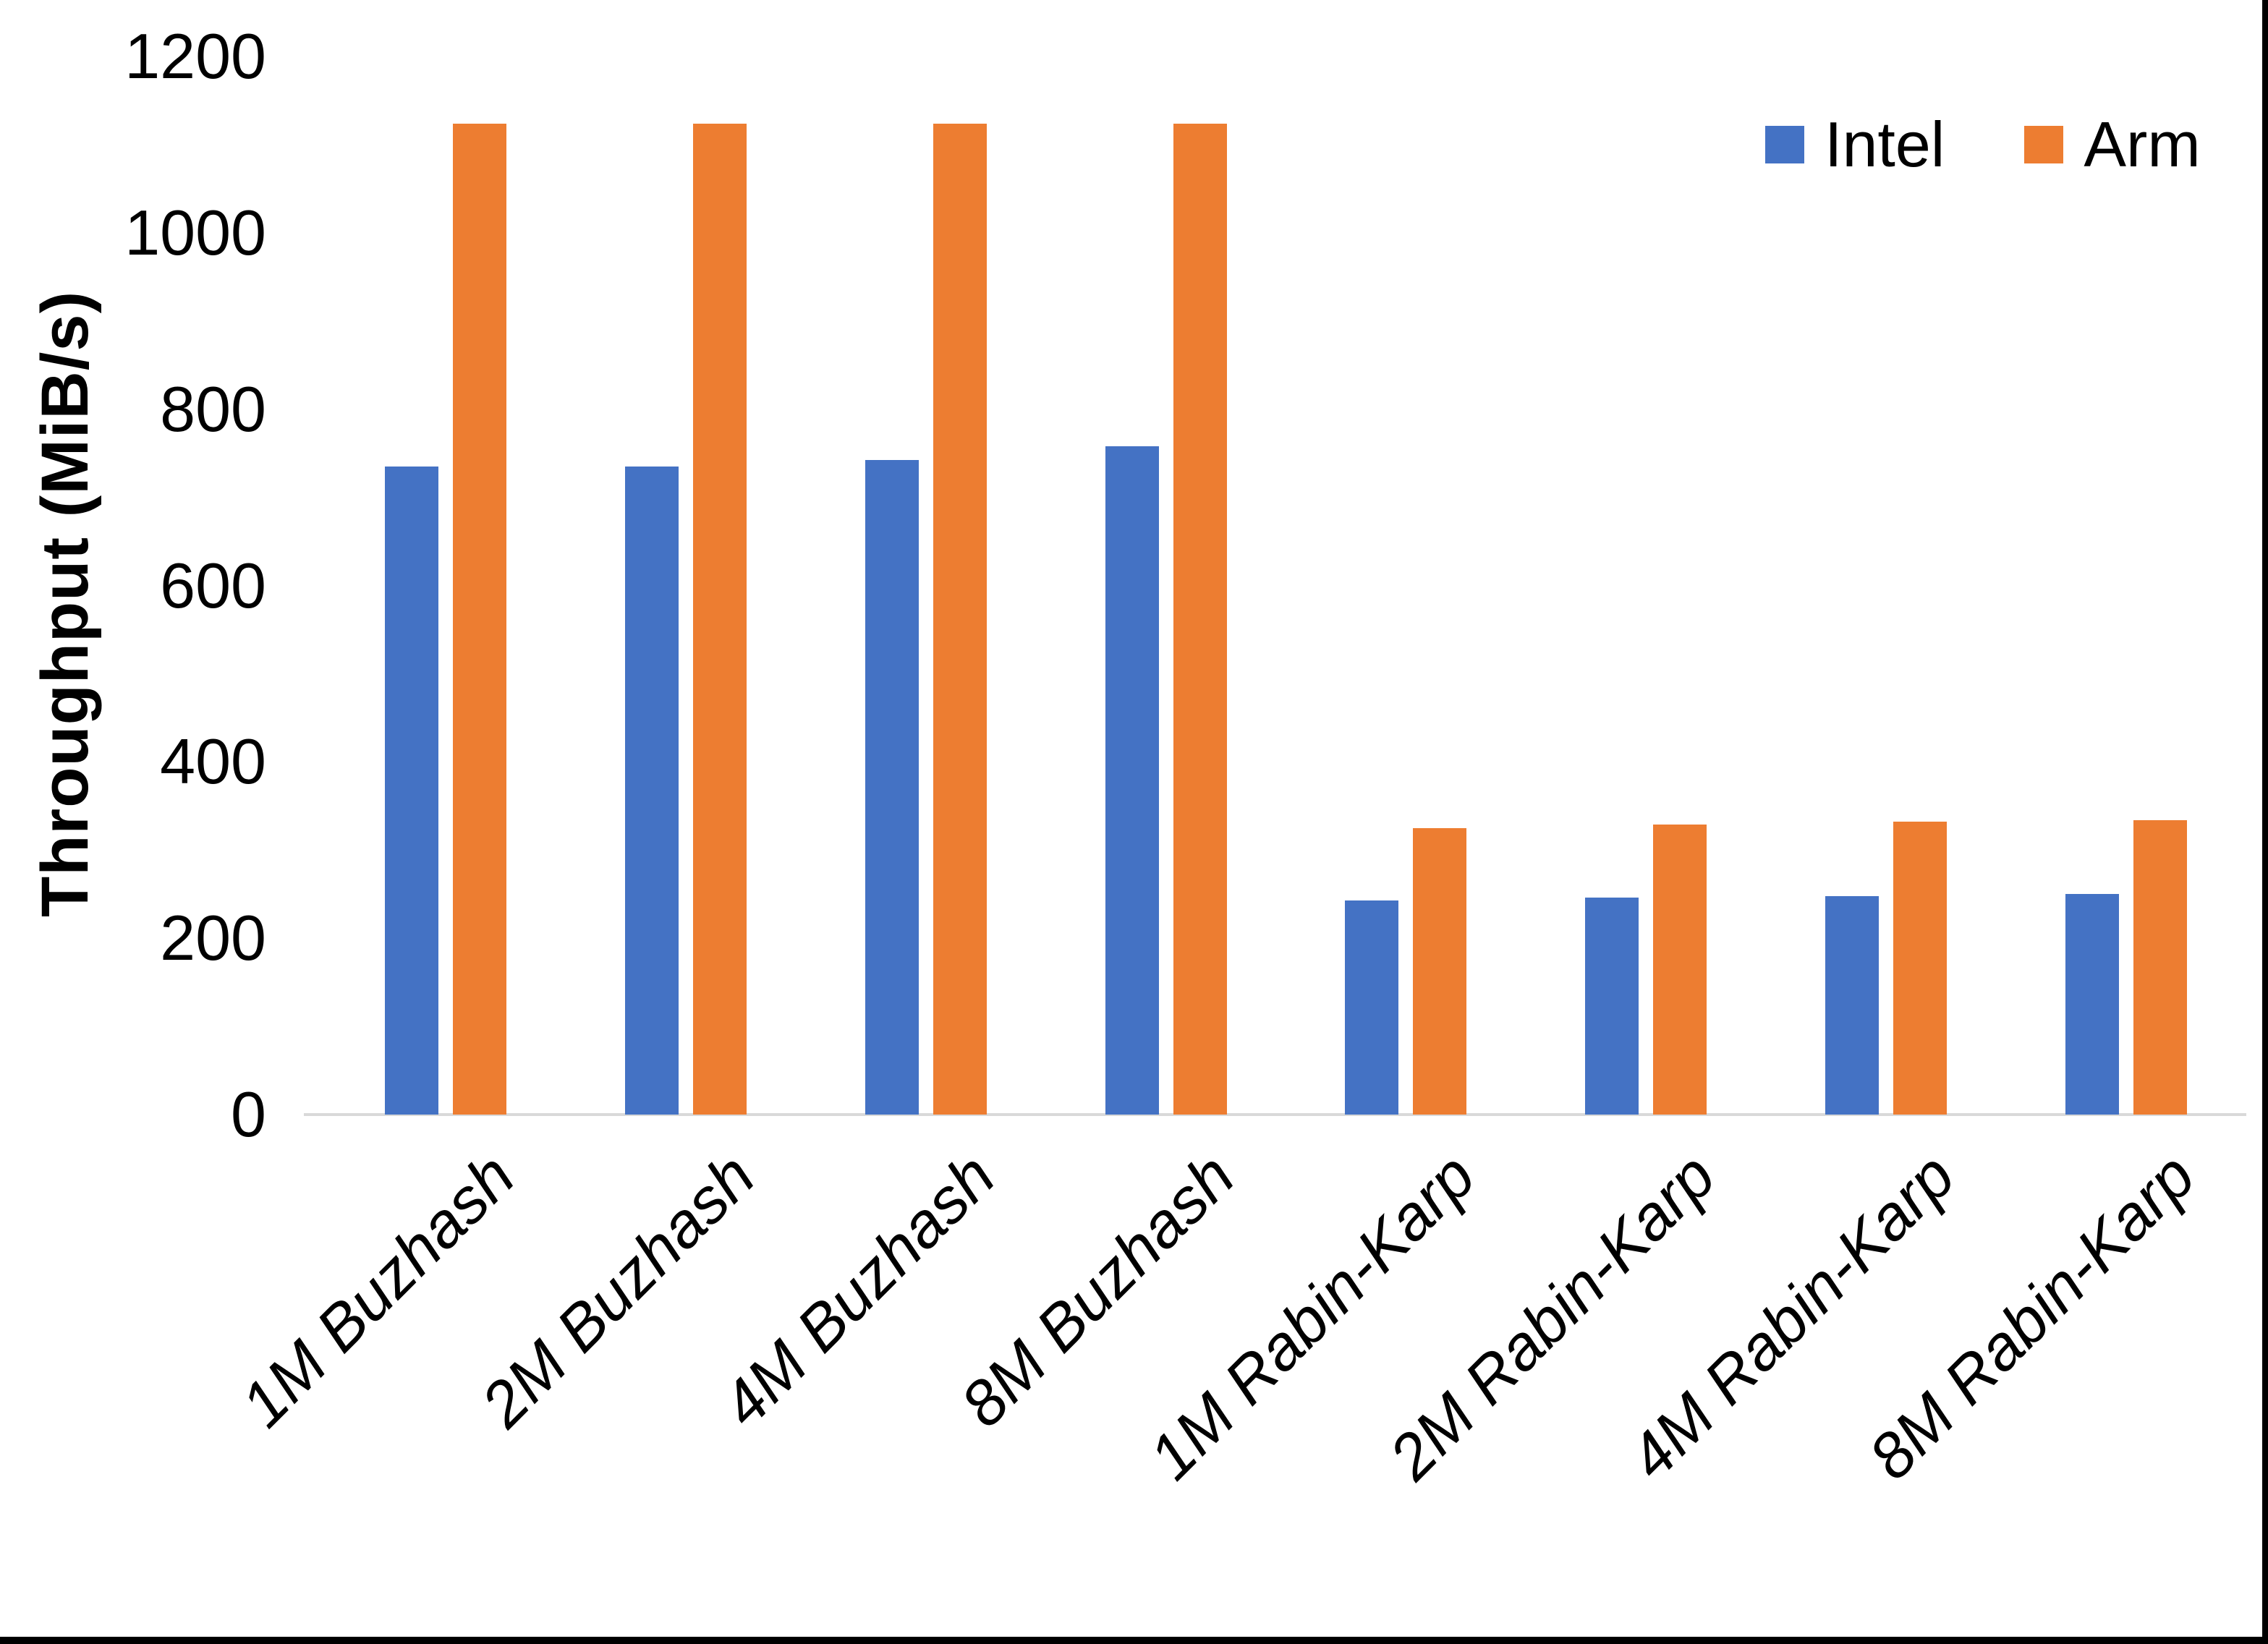  What do you see at coordinates (1551, 1316) in the screenshot?
I see `x-label-2m-rabin-karp: 2M Rabin-Karp` at bounding box center [1551, 1316].